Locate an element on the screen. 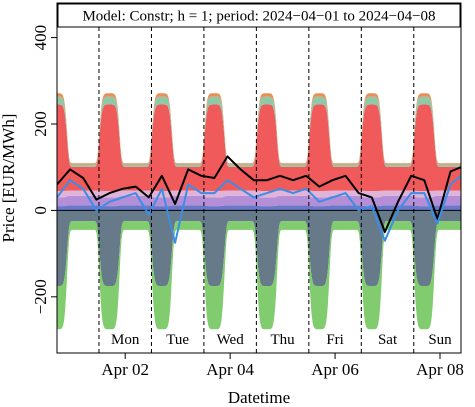 Image resolution: width=475 pixels, height=407 pixels. day-label-2: Wed is located at coordinates (231, 340).